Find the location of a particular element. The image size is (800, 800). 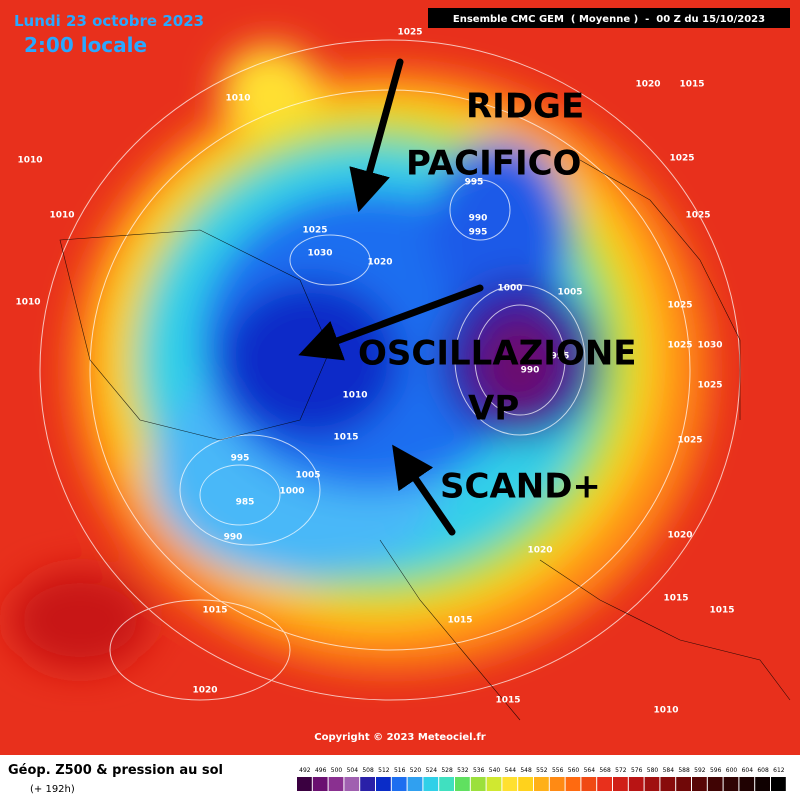

colorbar-label: 520 is located at coordinates (416, 770).